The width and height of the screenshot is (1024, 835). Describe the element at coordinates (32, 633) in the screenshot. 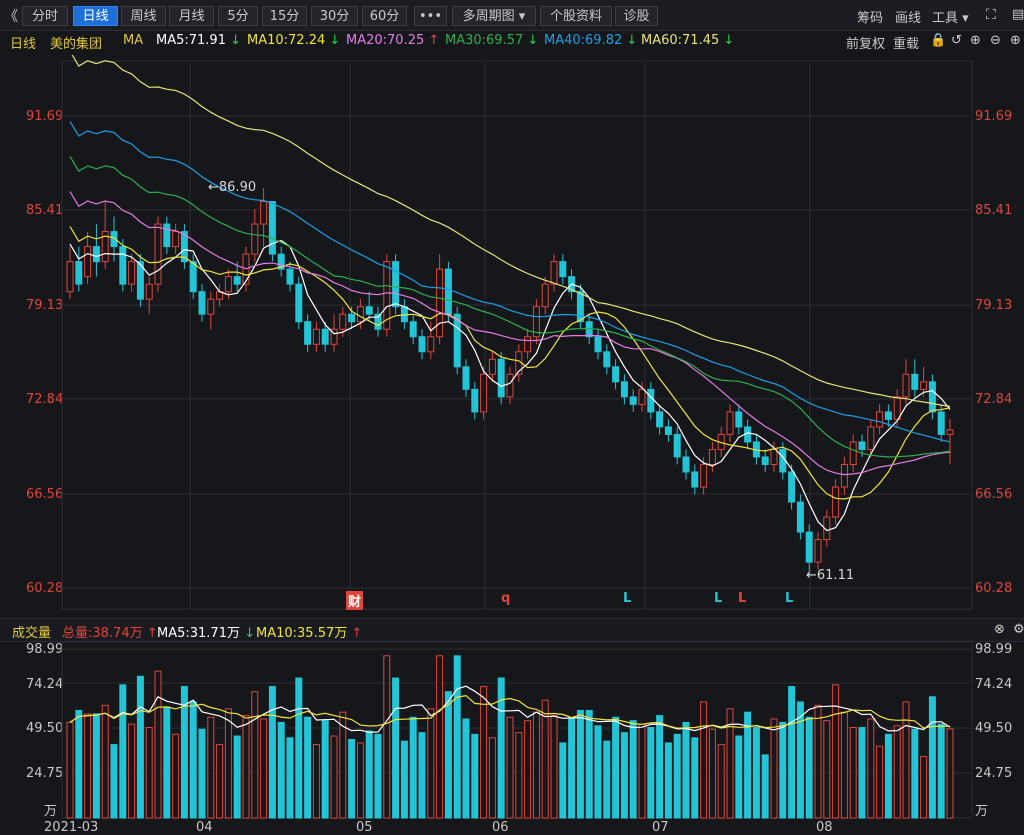

I see `volume-label: 成交量` at that location.